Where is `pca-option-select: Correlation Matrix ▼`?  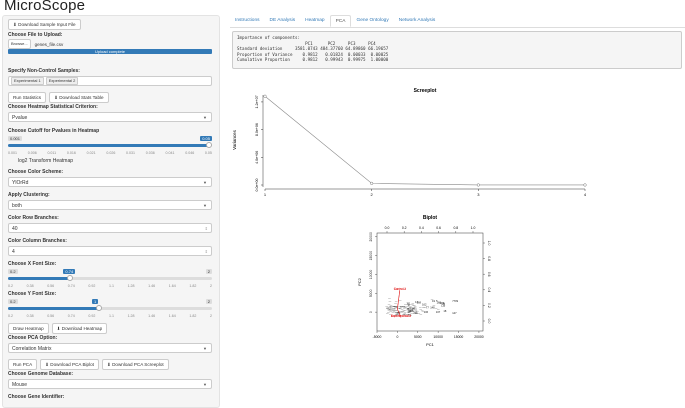
pca-option-select: Correlation Matrix ▼ is located at coordinates (110, 348).